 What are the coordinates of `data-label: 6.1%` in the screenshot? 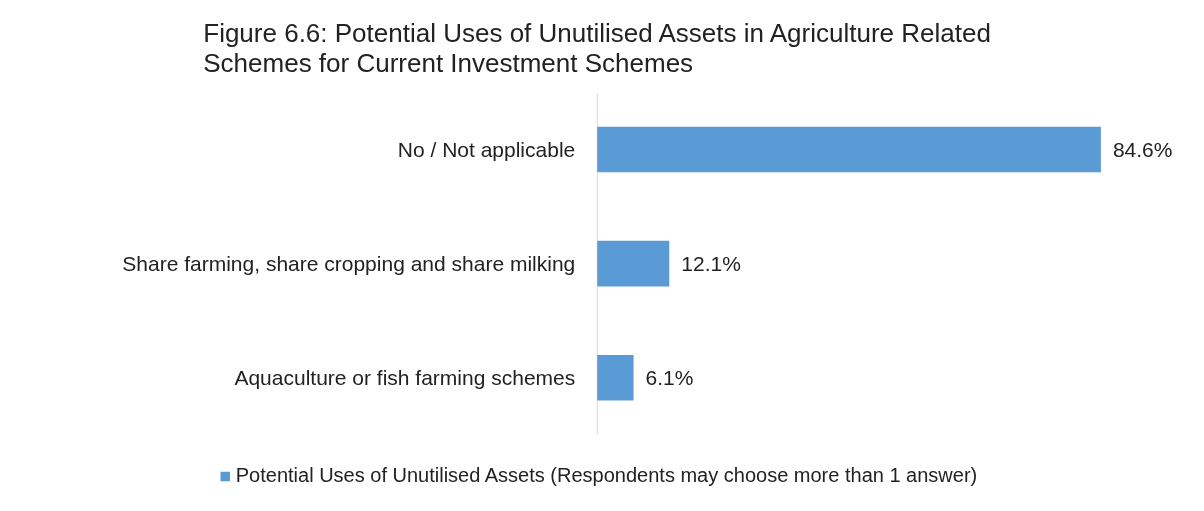 It's located at (669, 378).